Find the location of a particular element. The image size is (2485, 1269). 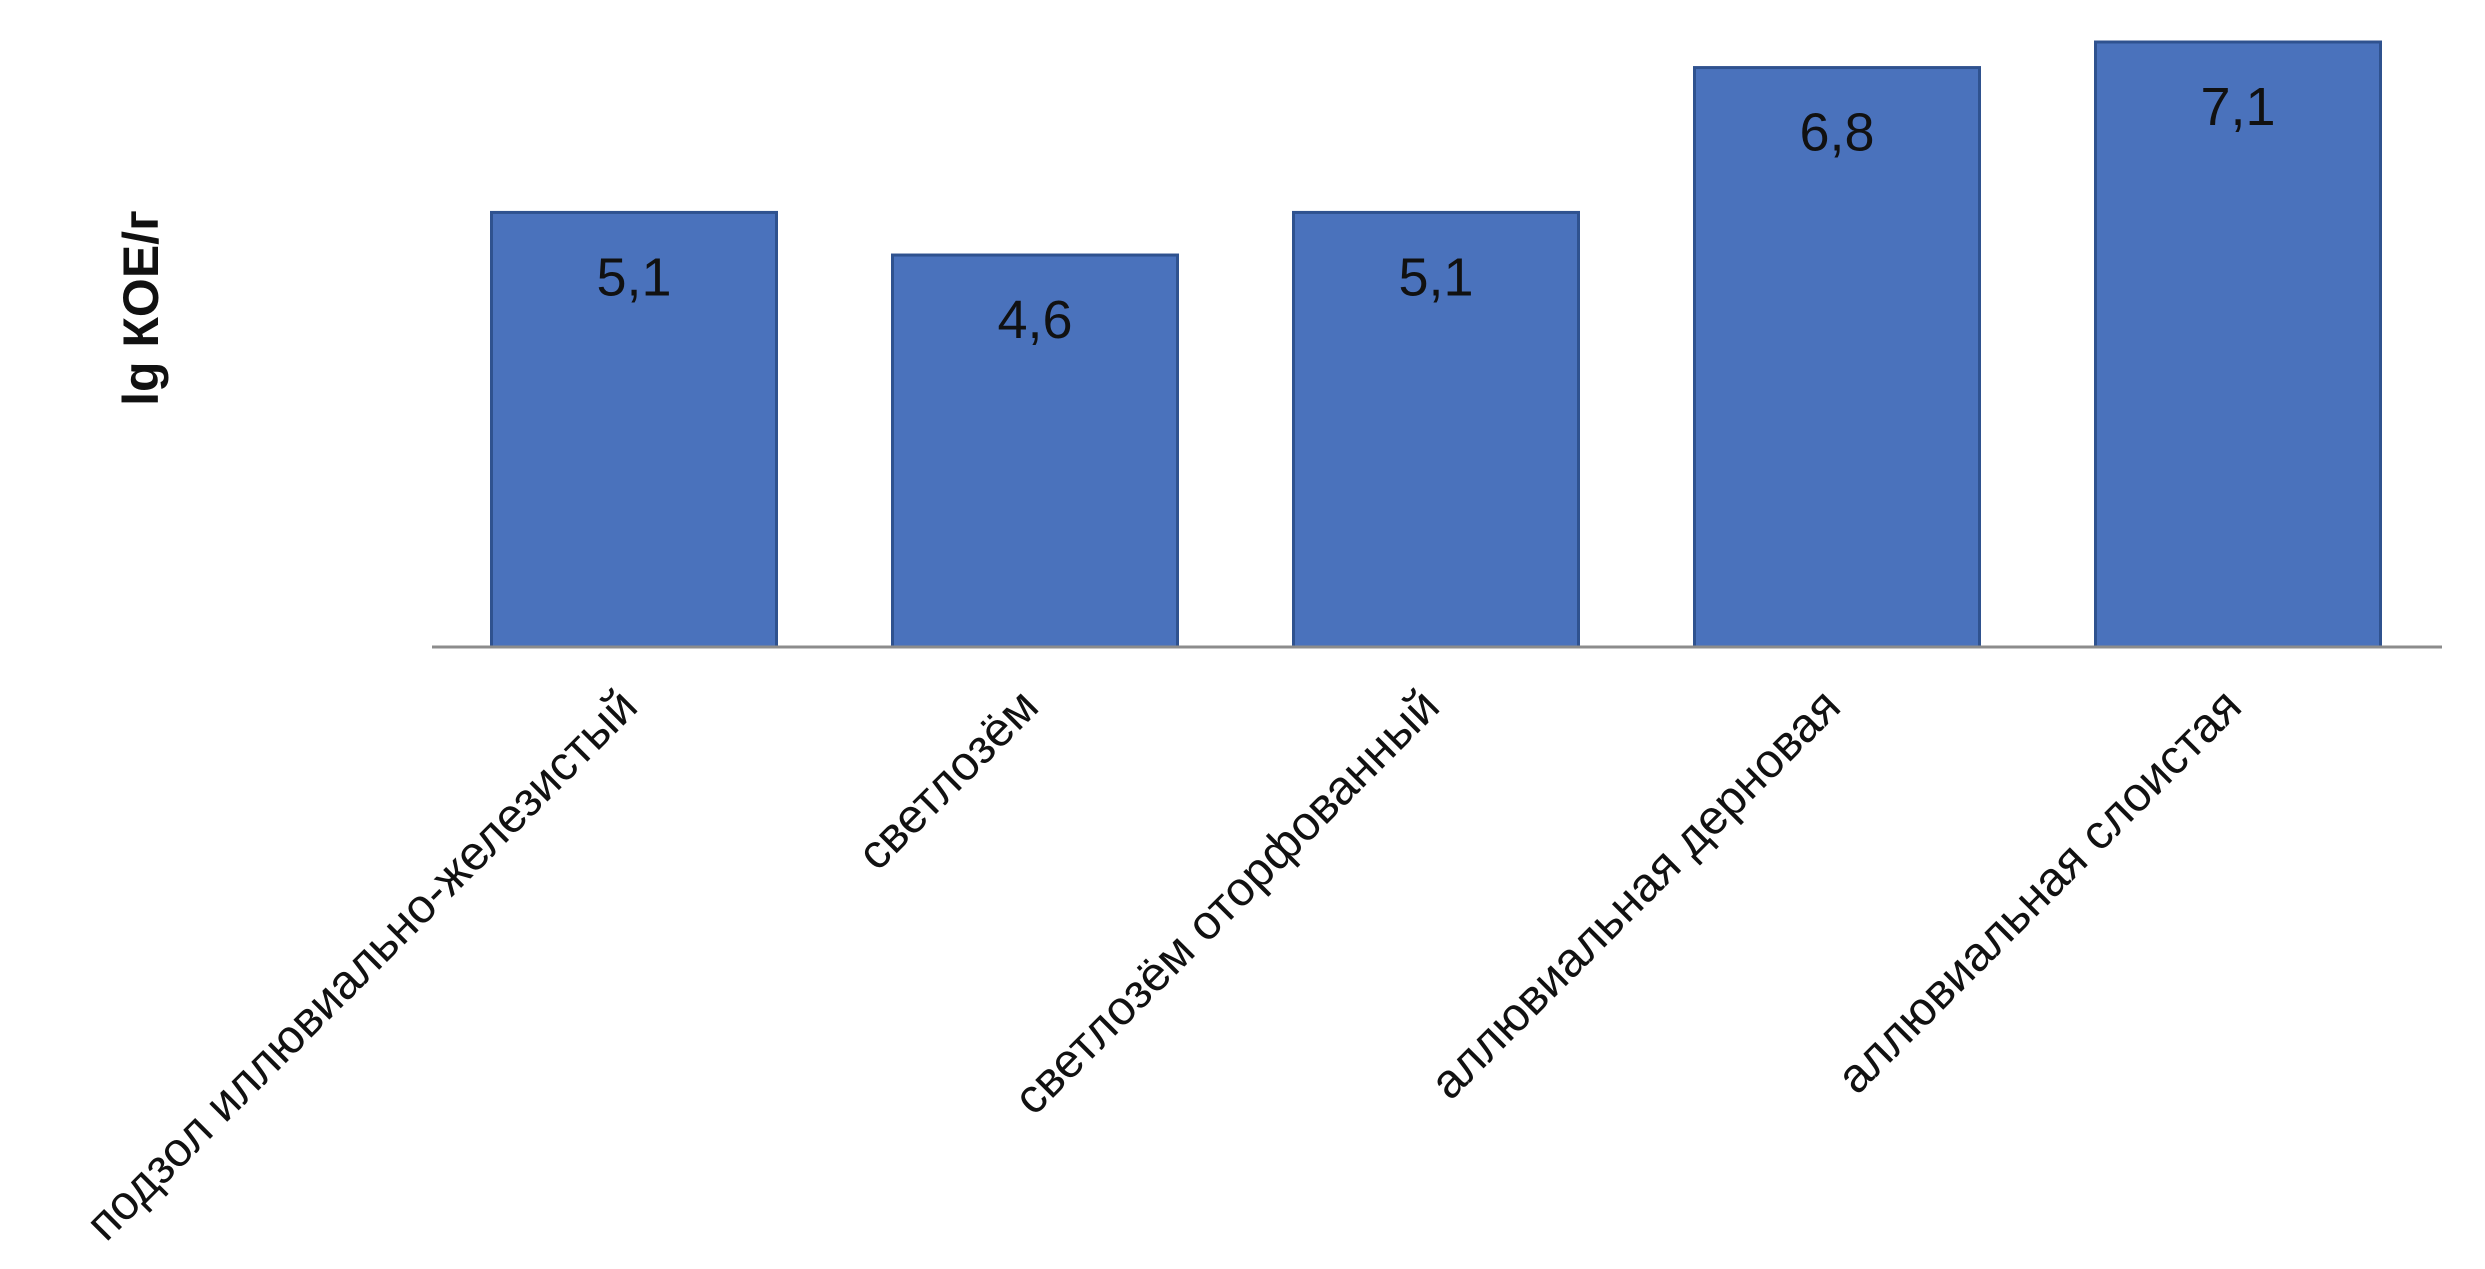

data-label-1: 5,1 is located at coordinates (633, 277).